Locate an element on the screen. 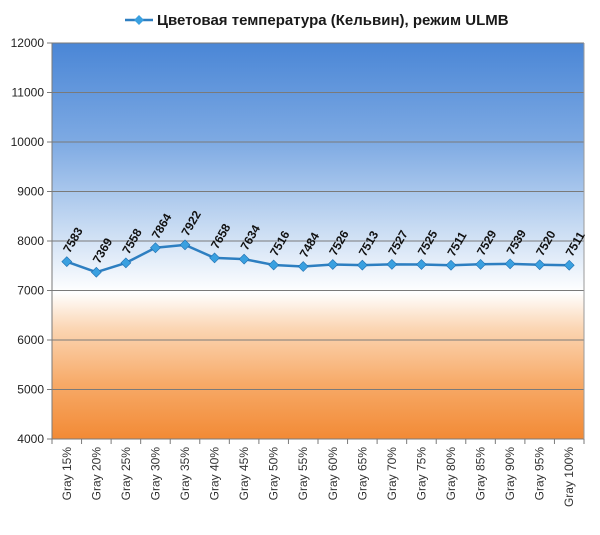 This screenshot has width=600, height=535. x-tick-label: Gray 95% is located at coordinates (540, 474).